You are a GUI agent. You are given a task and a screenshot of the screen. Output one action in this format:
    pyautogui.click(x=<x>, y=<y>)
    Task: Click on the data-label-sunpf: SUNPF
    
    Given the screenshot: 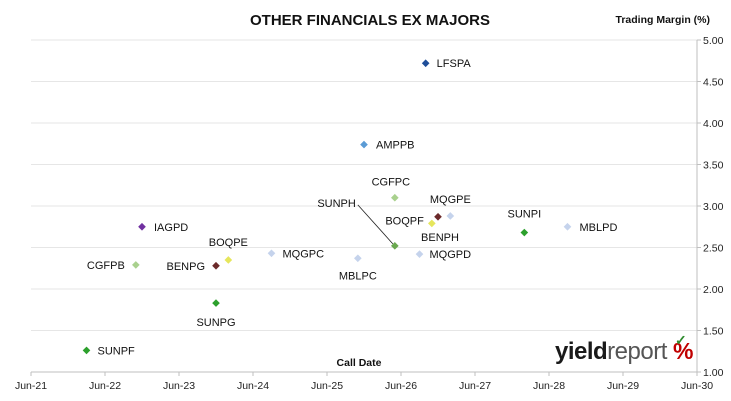 What is the action you would take?
    pyautogui.click(x=117, y=351)
    